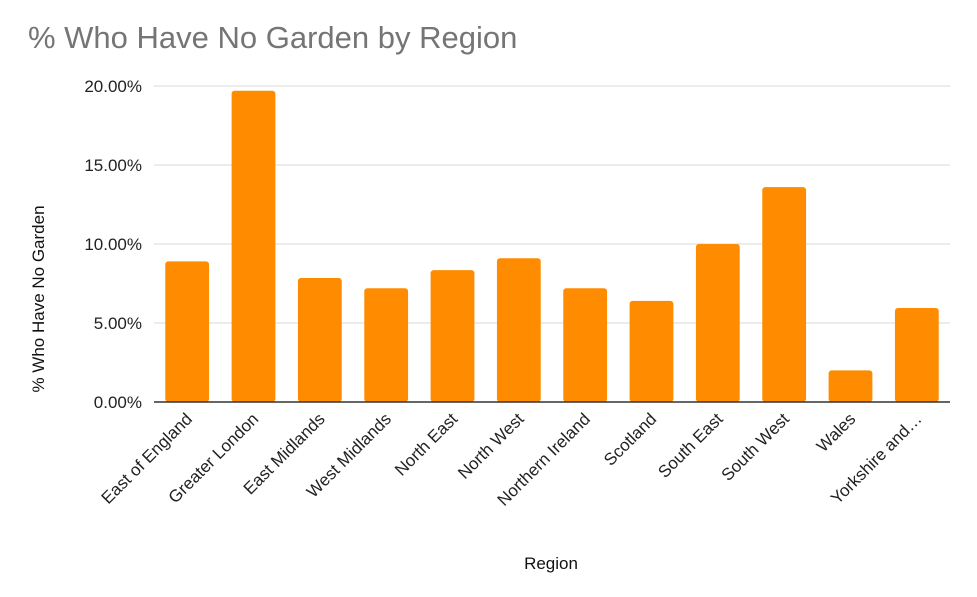 The image size is (977, 597). I want to click on x-axis-title: Region, so click(551, 563).